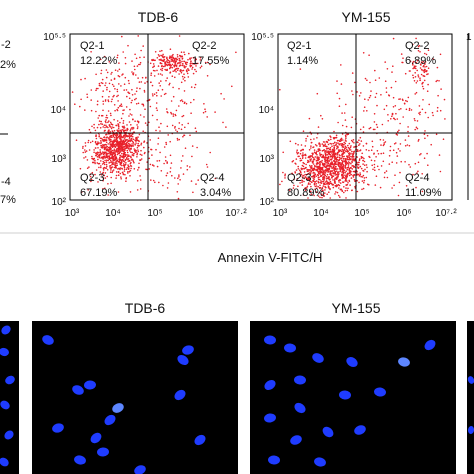 The height and width of the screenshot is (474, 474). Describe the element at coordinates (158, 17) in the screenshot. I see `panel-title-tdb6: TDB-6` at that location.